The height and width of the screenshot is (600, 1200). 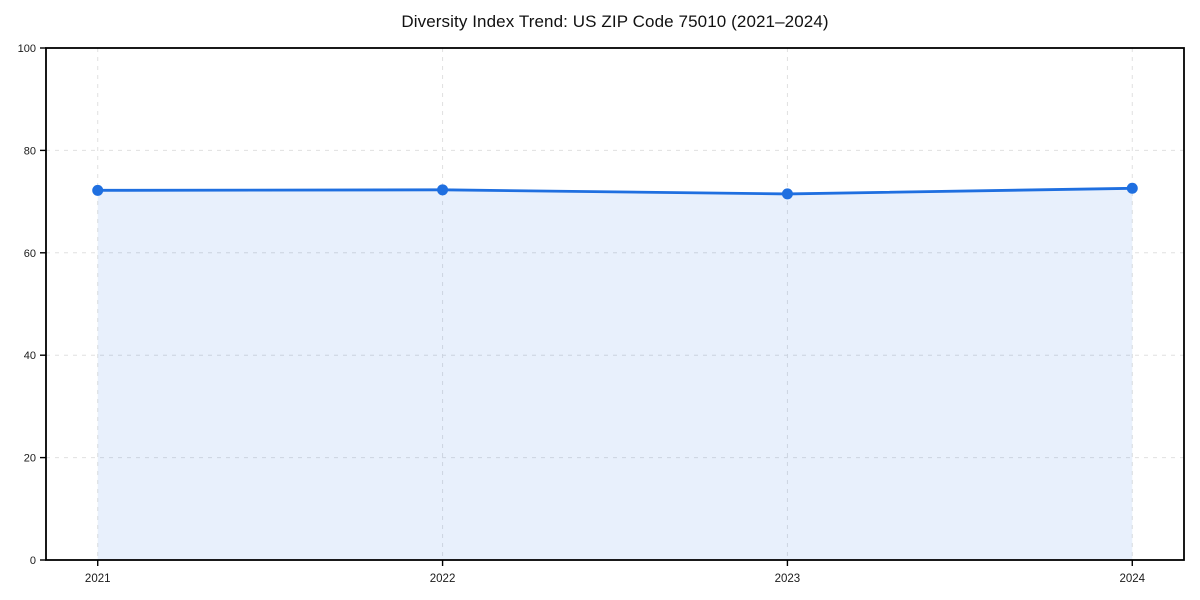 What do you see at coordinates (443, 579) in the screenshot?
I see `x-tick-label: 2022` at bounding box center [443, 579].